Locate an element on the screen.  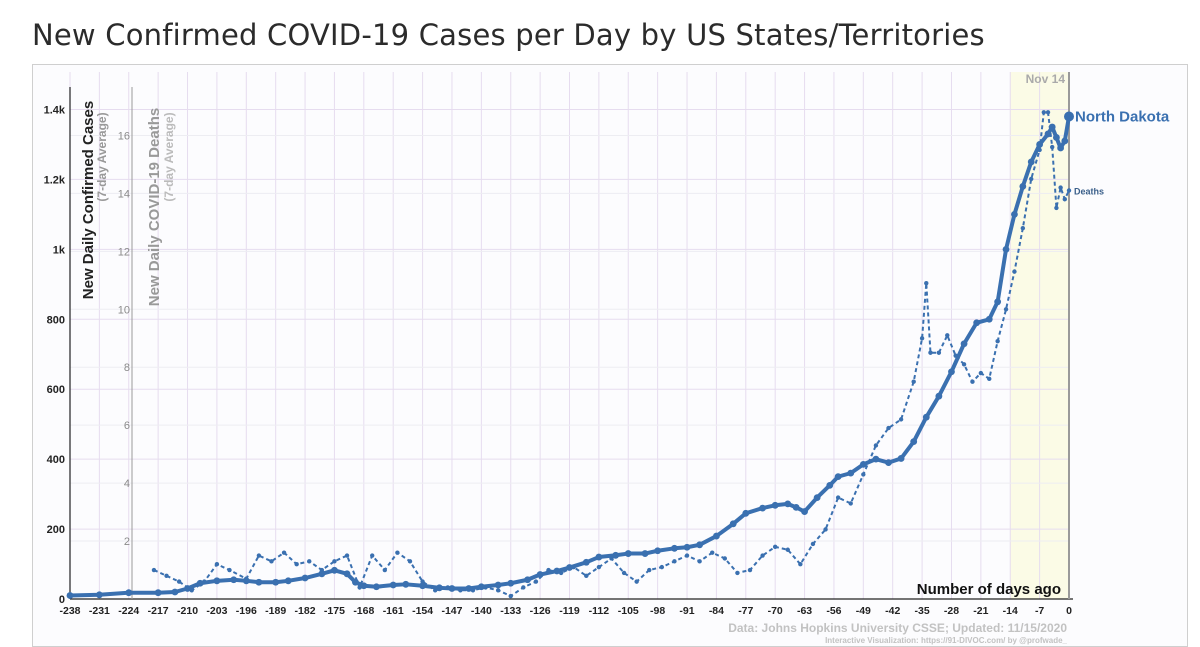
x-tick-label: -140 is located at coordinates (481, 611).